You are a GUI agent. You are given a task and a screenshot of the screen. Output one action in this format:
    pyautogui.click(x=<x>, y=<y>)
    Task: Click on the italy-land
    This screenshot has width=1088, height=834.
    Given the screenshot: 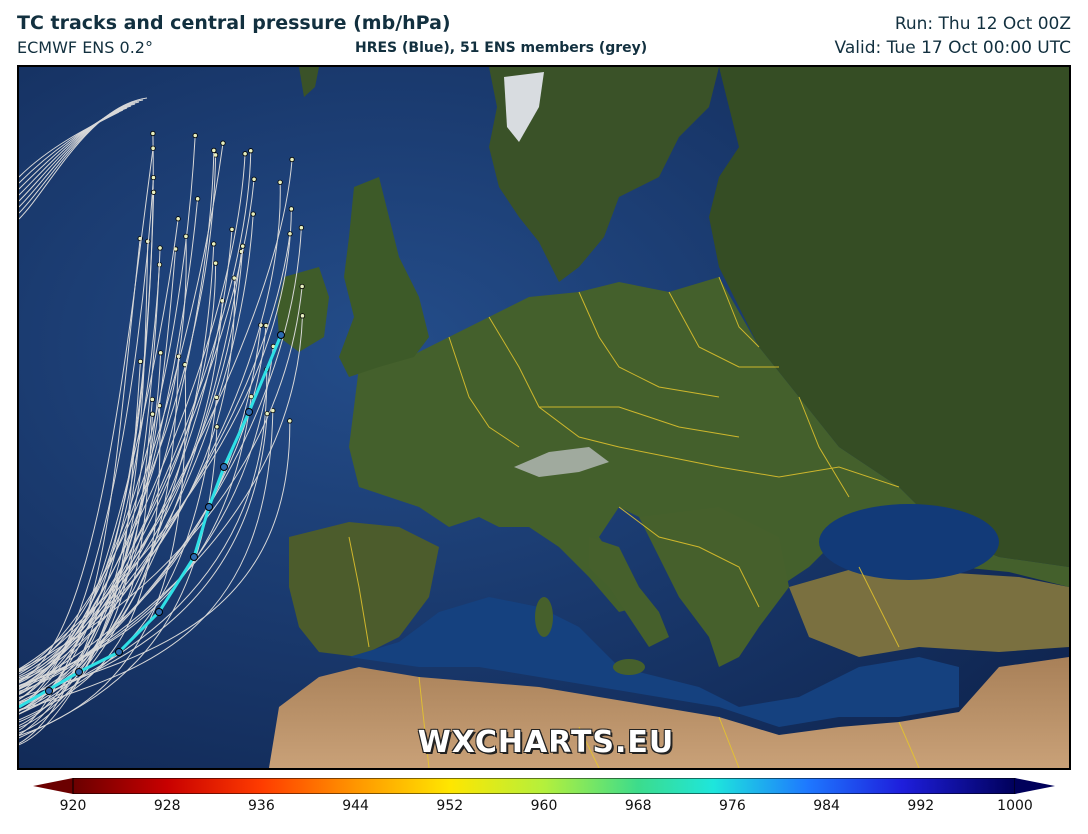 What is the action you would take?
    pyautogui.click(x=629, y=592)
    